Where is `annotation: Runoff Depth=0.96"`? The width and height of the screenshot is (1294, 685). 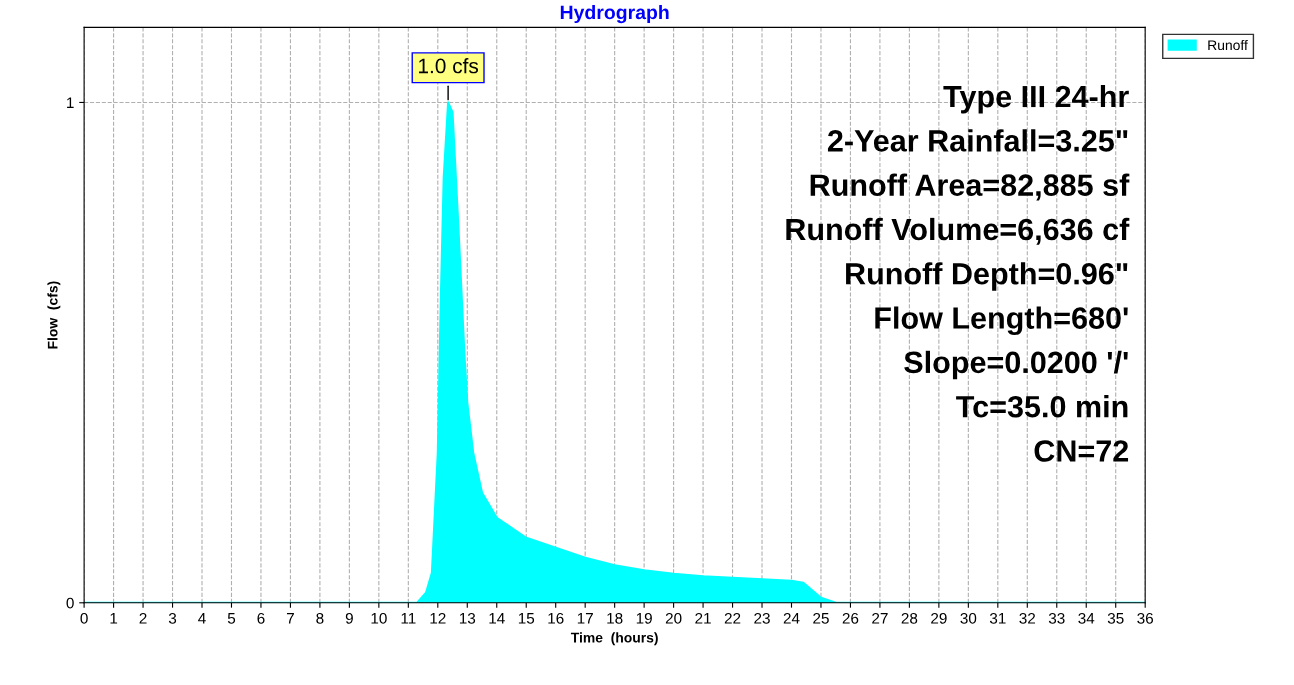
annotation: Runoff Depth=0.96" is located at coordinates (987, 276).